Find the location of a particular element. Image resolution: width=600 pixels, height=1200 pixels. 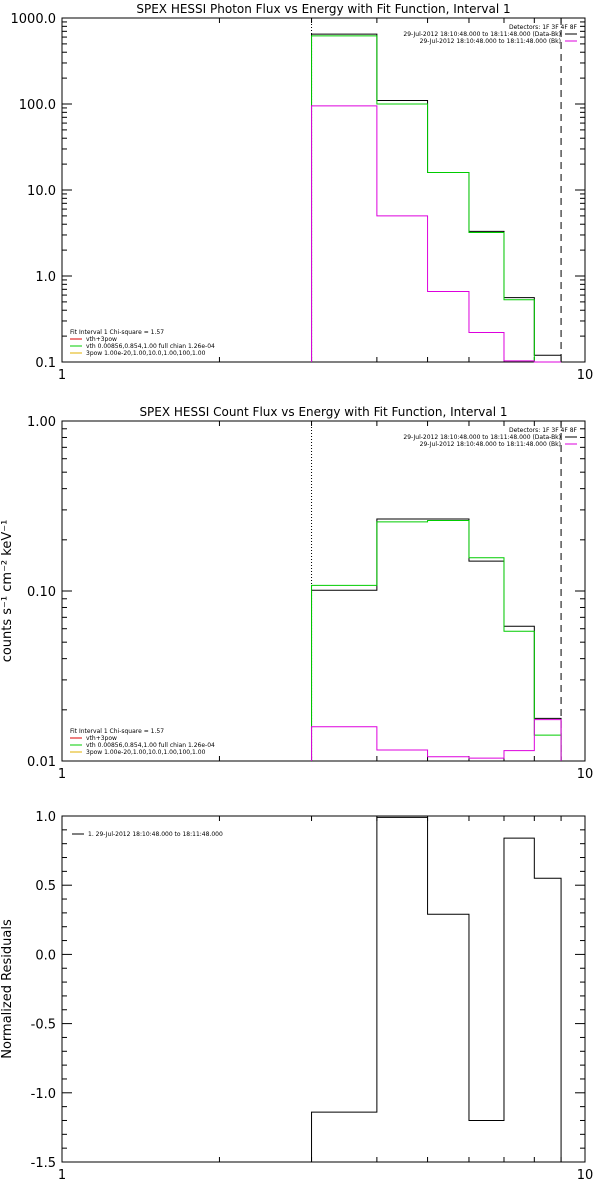

y-tick-label: 10.0 is located at coordinates (41, 191).